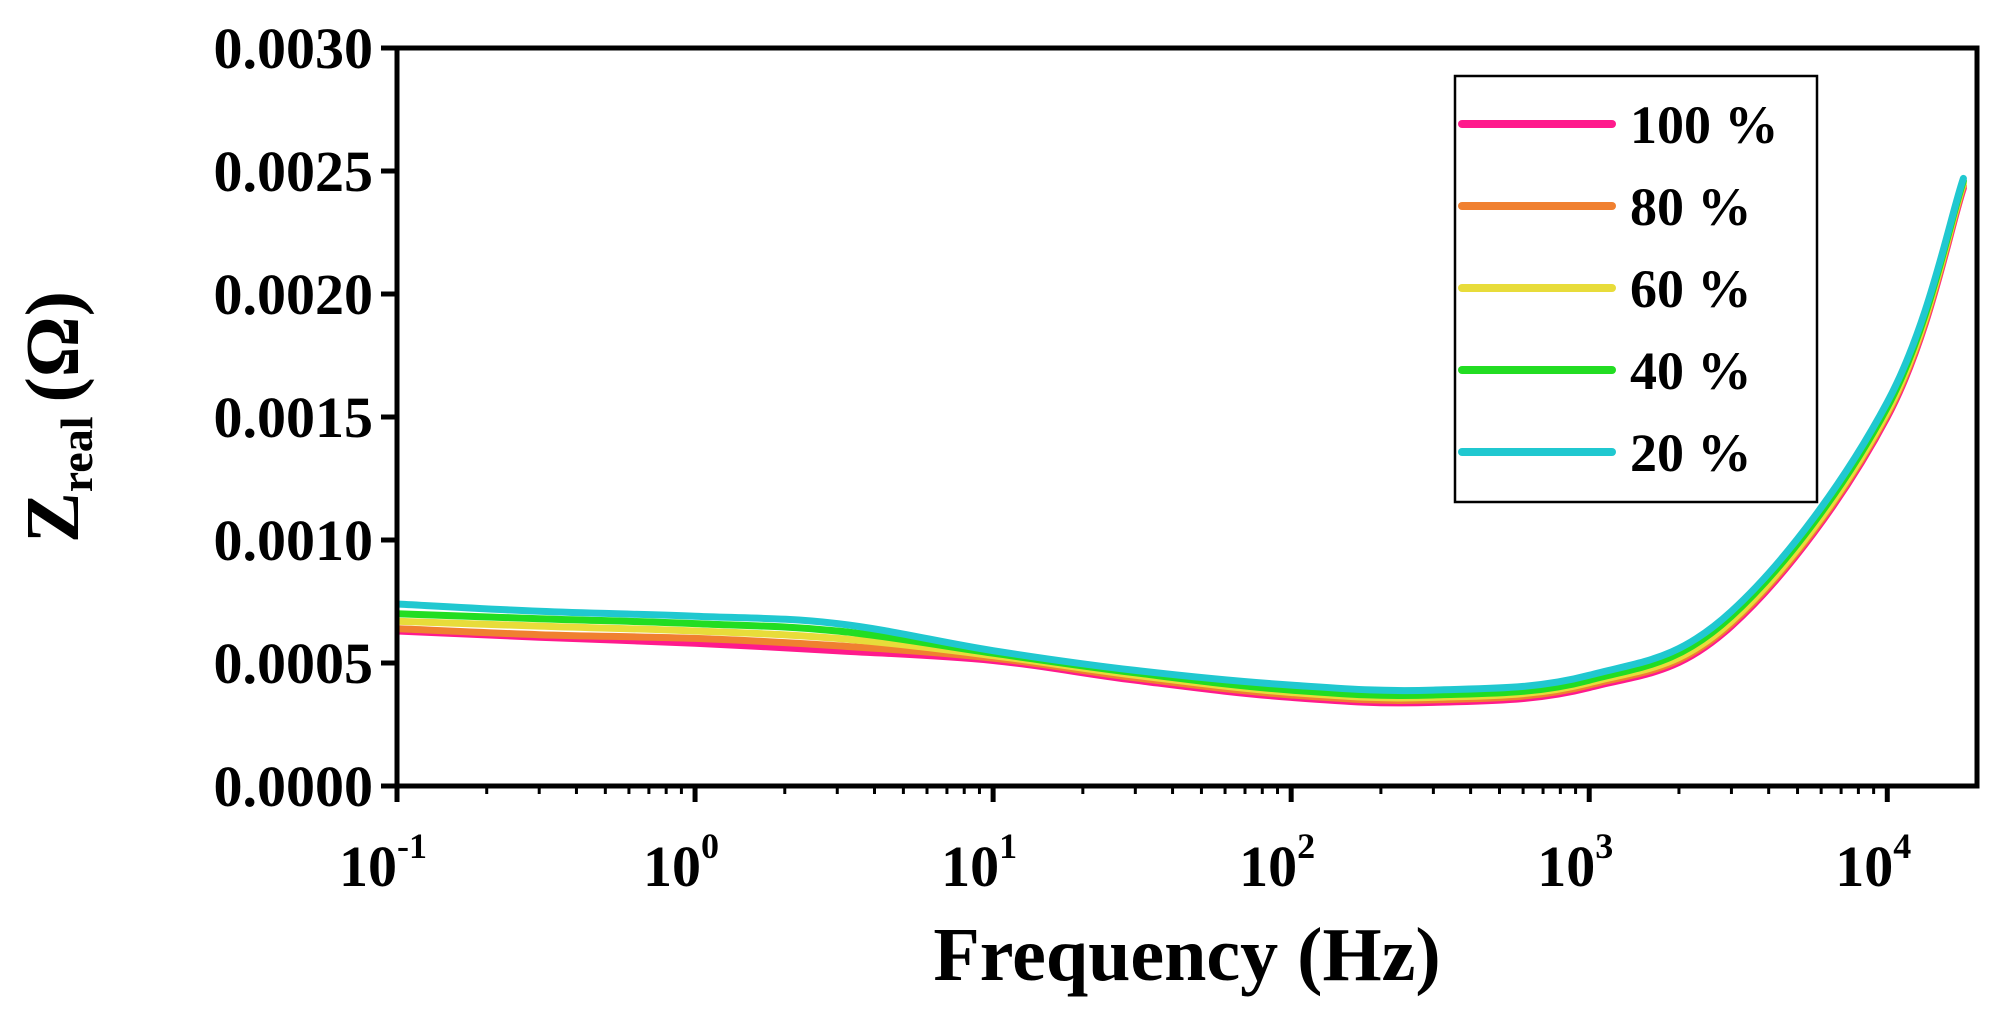 This screenshot has width=2000, height=1015. What do you see at coordinates (1691, 371) in the screenshot?
I see `legend-label-4: 40 %` at bounding box center [1691, 371].